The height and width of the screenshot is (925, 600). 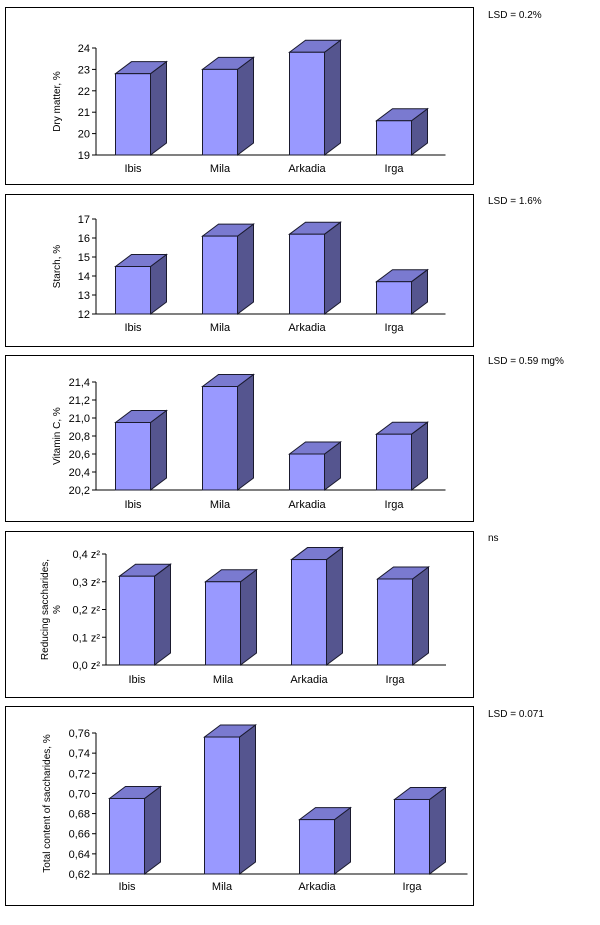 I want to click on starch-chart: 12 13 14 15 16 17 Starch, % Ibis Mila Arkadia Irga, so click(x=249, y=274).